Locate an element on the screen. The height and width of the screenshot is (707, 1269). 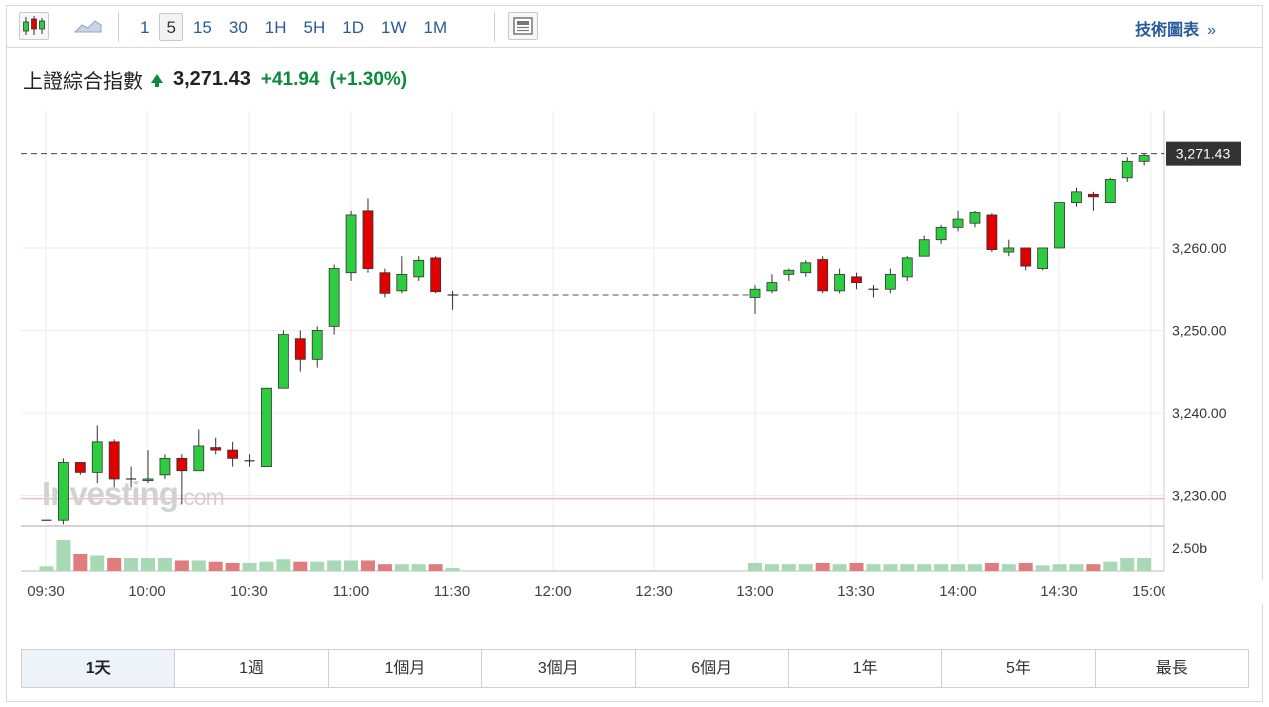
interval-1m: 1M is located at coordinates (435, 27).